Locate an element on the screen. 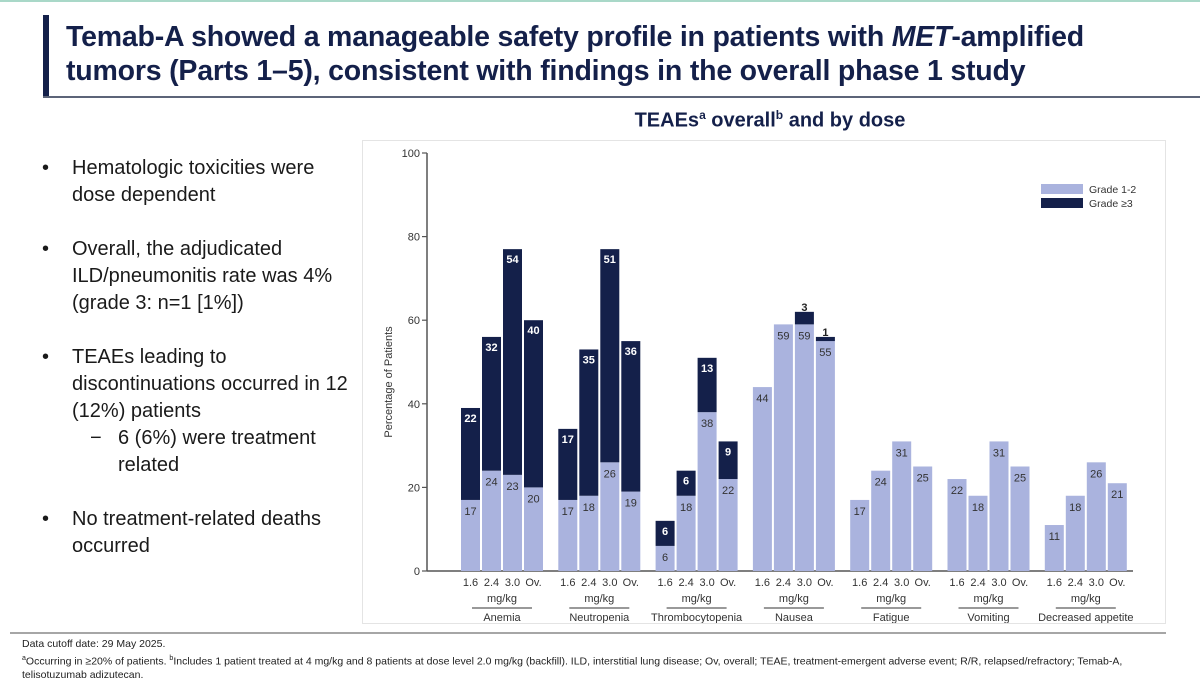  bullet-item: • No treatment-related deaths occurred is located at coordinates (200, 533).